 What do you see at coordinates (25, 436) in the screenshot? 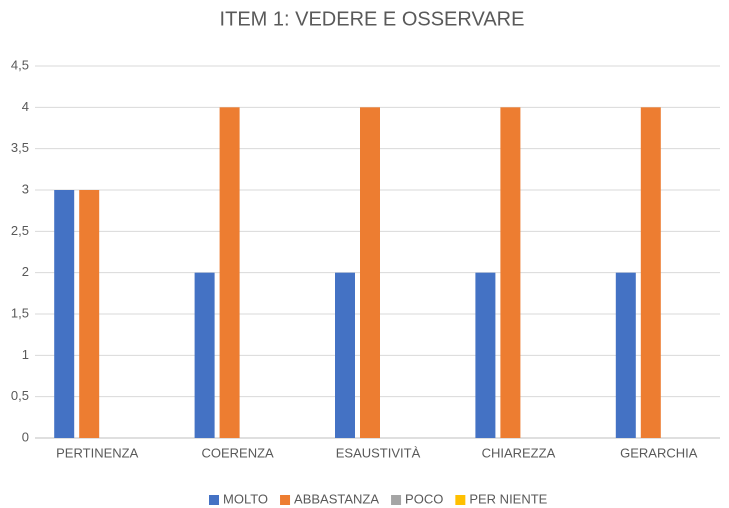
I see `y-tick-label: 0` at bounding box center [25, 436].